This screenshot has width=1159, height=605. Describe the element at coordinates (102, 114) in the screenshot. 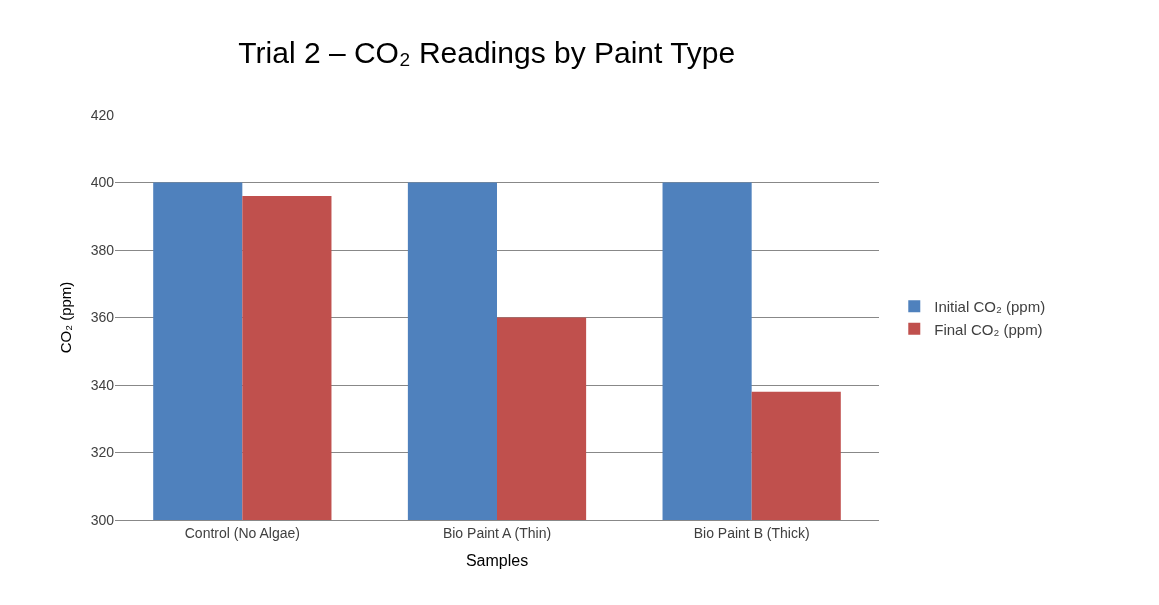

I see `y-tick-label: 420` at that location.